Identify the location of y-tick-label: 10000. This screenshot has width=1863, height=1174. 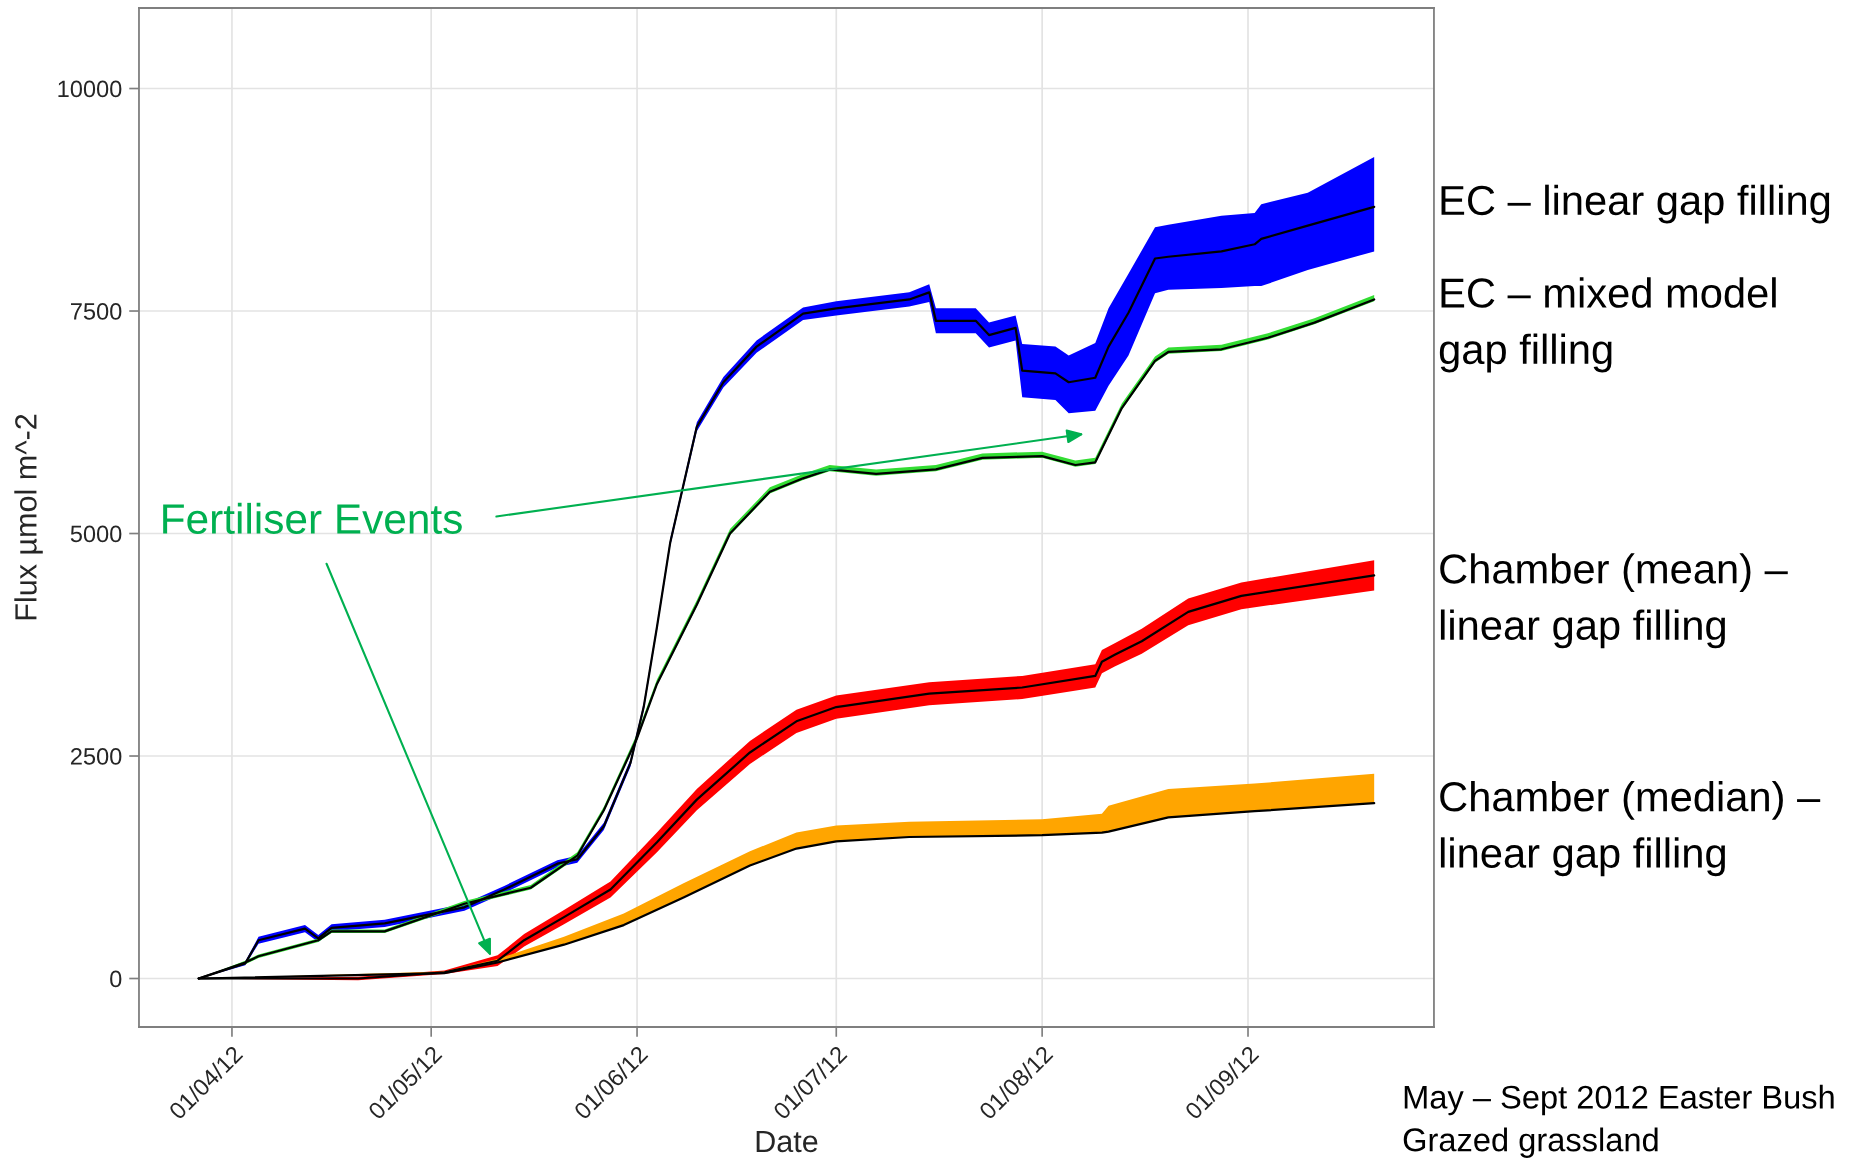
(90, 89).